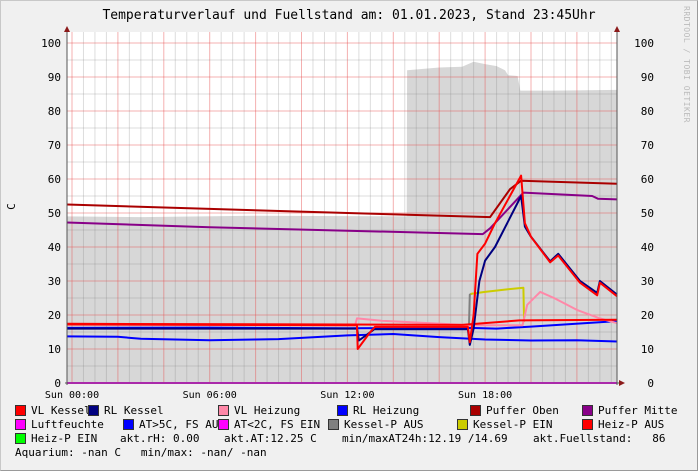 The image size is (698, 471). What do you see at coordinates (617, 29) in the screenshot?
I see `y-axis-right-arrow-icon` at bounding box center [617, 29].